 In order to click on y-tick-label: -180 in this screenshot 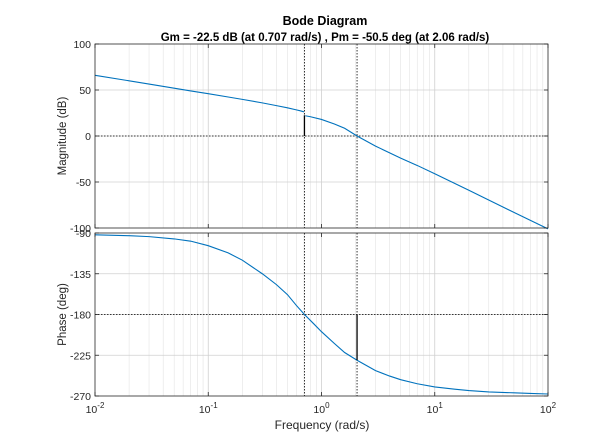, I will do `click(80, 316)`.